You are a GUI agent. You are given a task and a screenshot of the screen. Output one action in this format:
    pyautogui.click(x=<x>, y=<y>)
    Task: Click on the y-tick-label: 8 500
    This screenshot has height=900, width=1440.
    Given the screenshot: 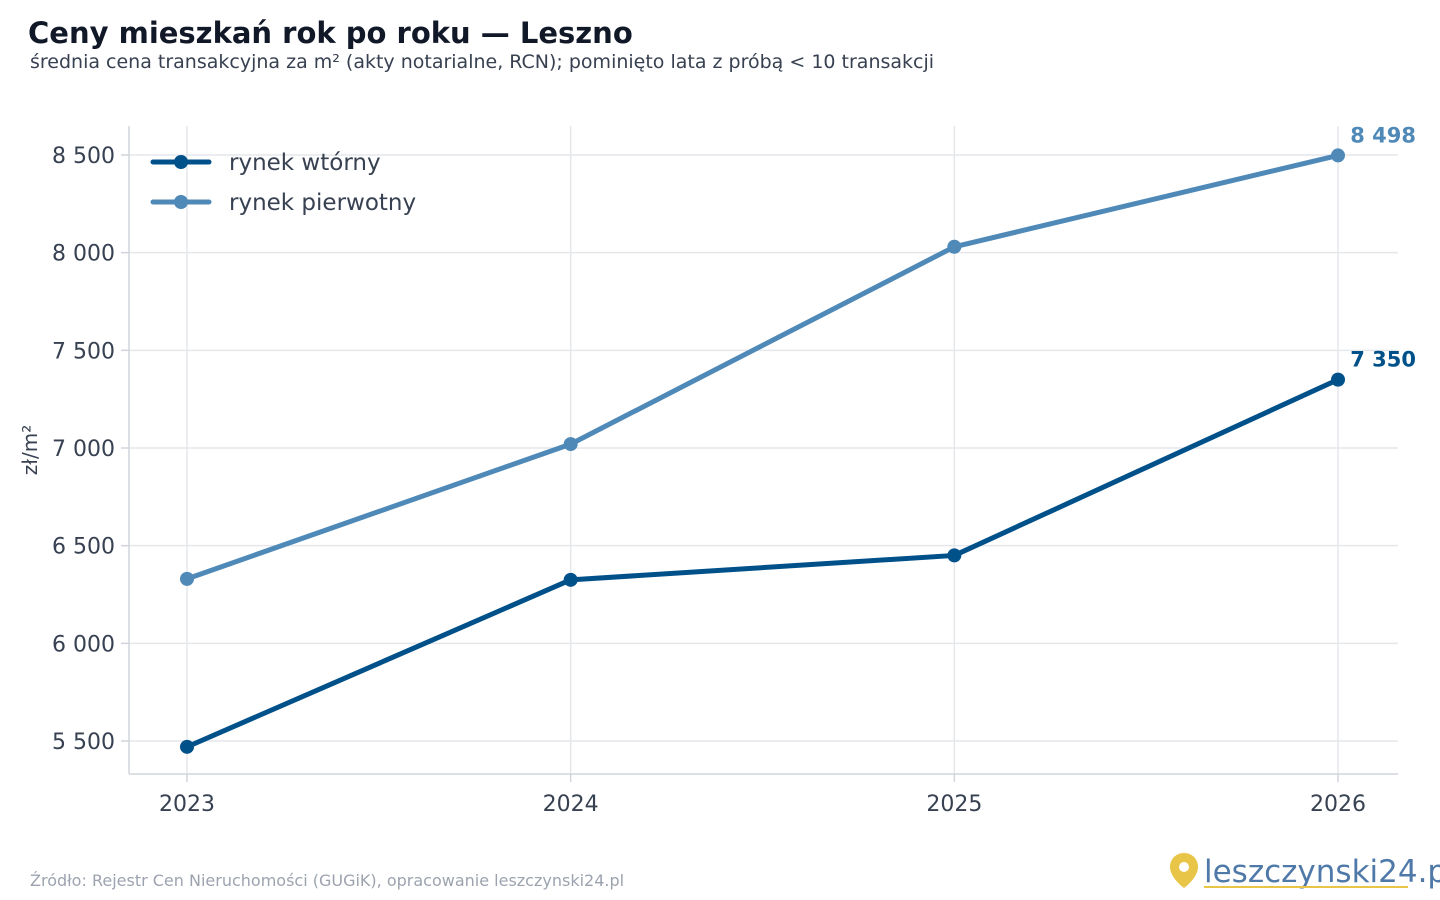 What is the action you would take?
    pyautogui.click(x=83, y=156)
    